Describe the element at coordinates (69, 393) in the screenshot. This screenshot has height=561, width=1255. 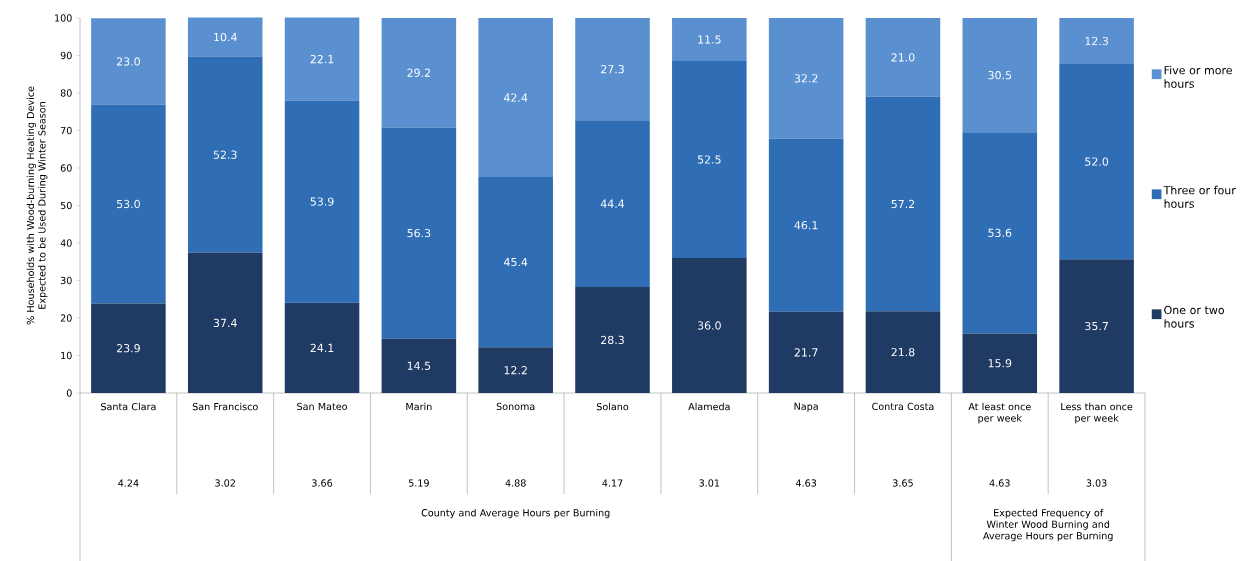
I see `y-tick-label: 0` at that location.